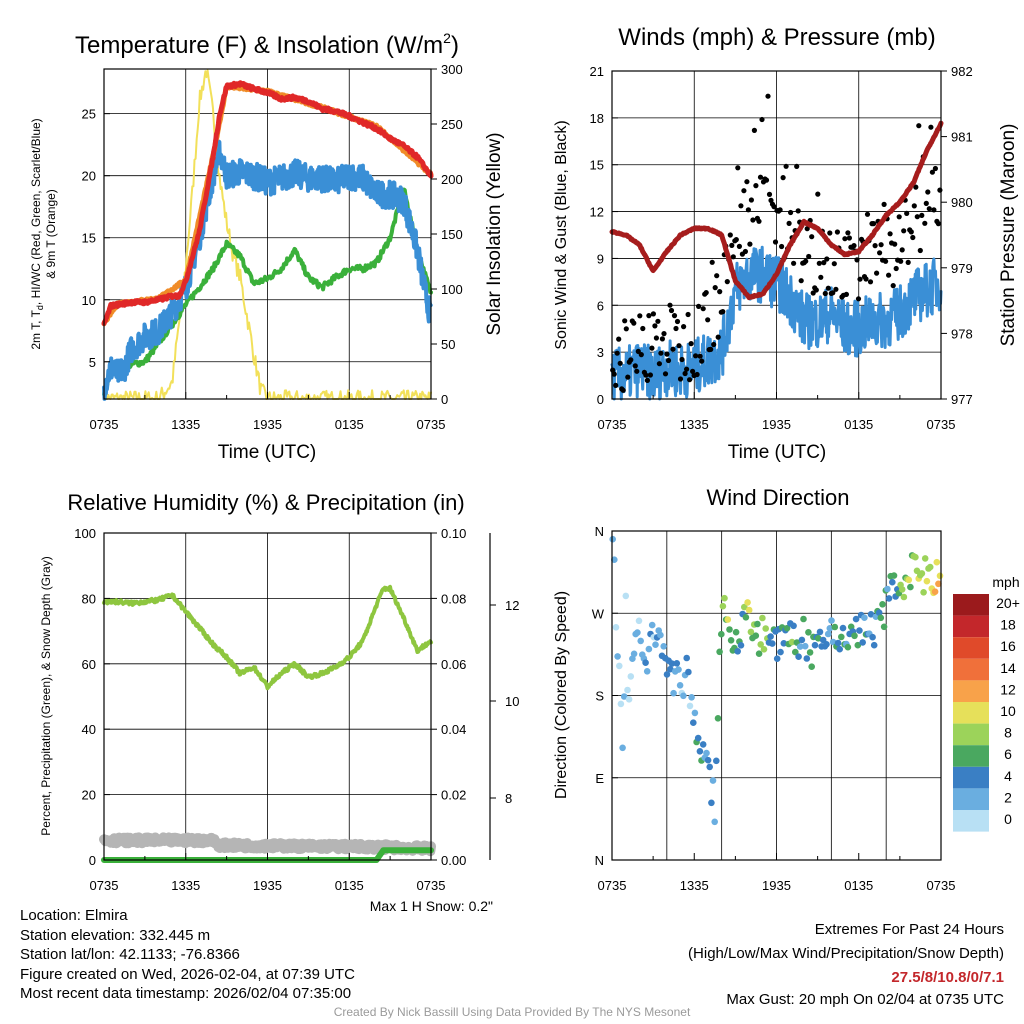 The height and width of the screenshot is (1024, 1024). What do you see at coordinates (453, 860) in the screenshot?
I see `y-tick-label-right: 0.00` at bounding box center [453, 860].